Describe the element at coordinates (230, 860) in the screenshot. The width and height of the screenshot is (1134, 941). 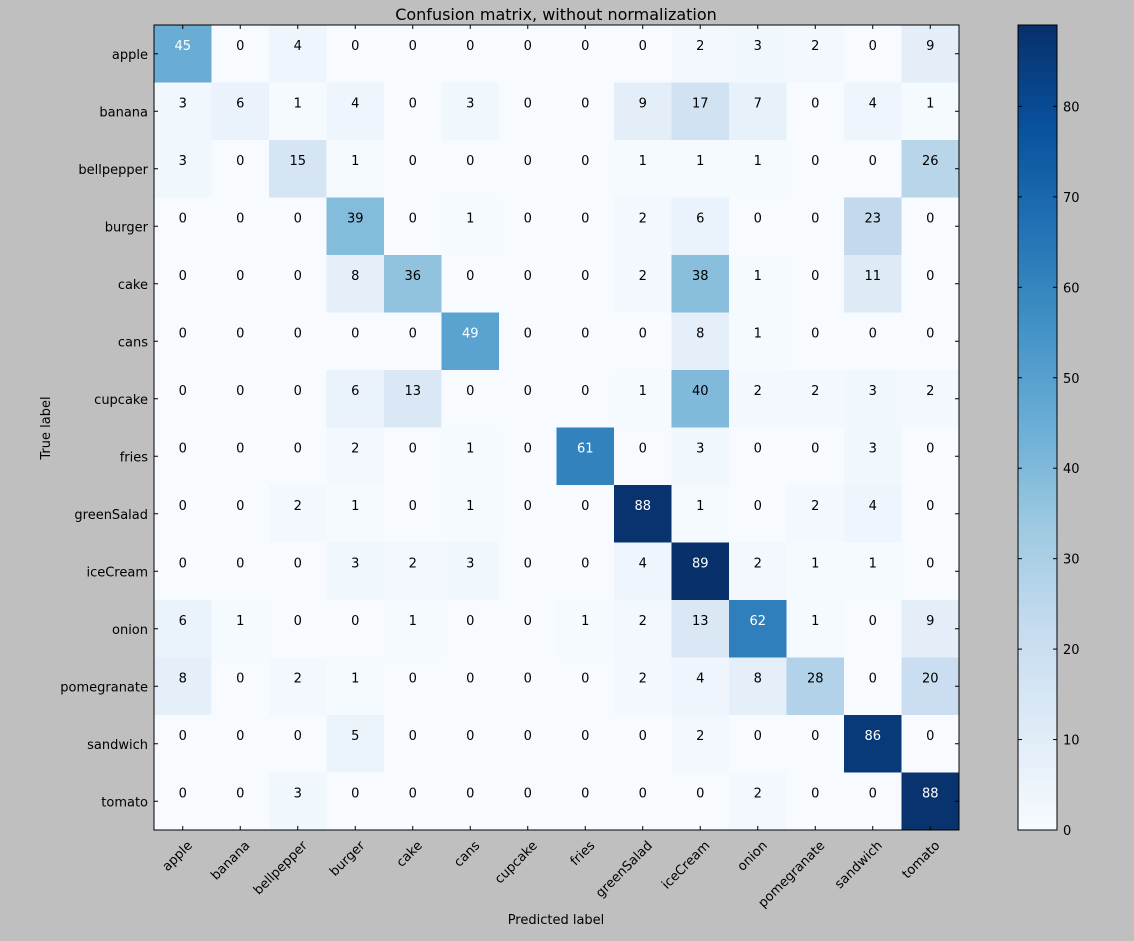
I see `x-tick-label: banana` at that location.